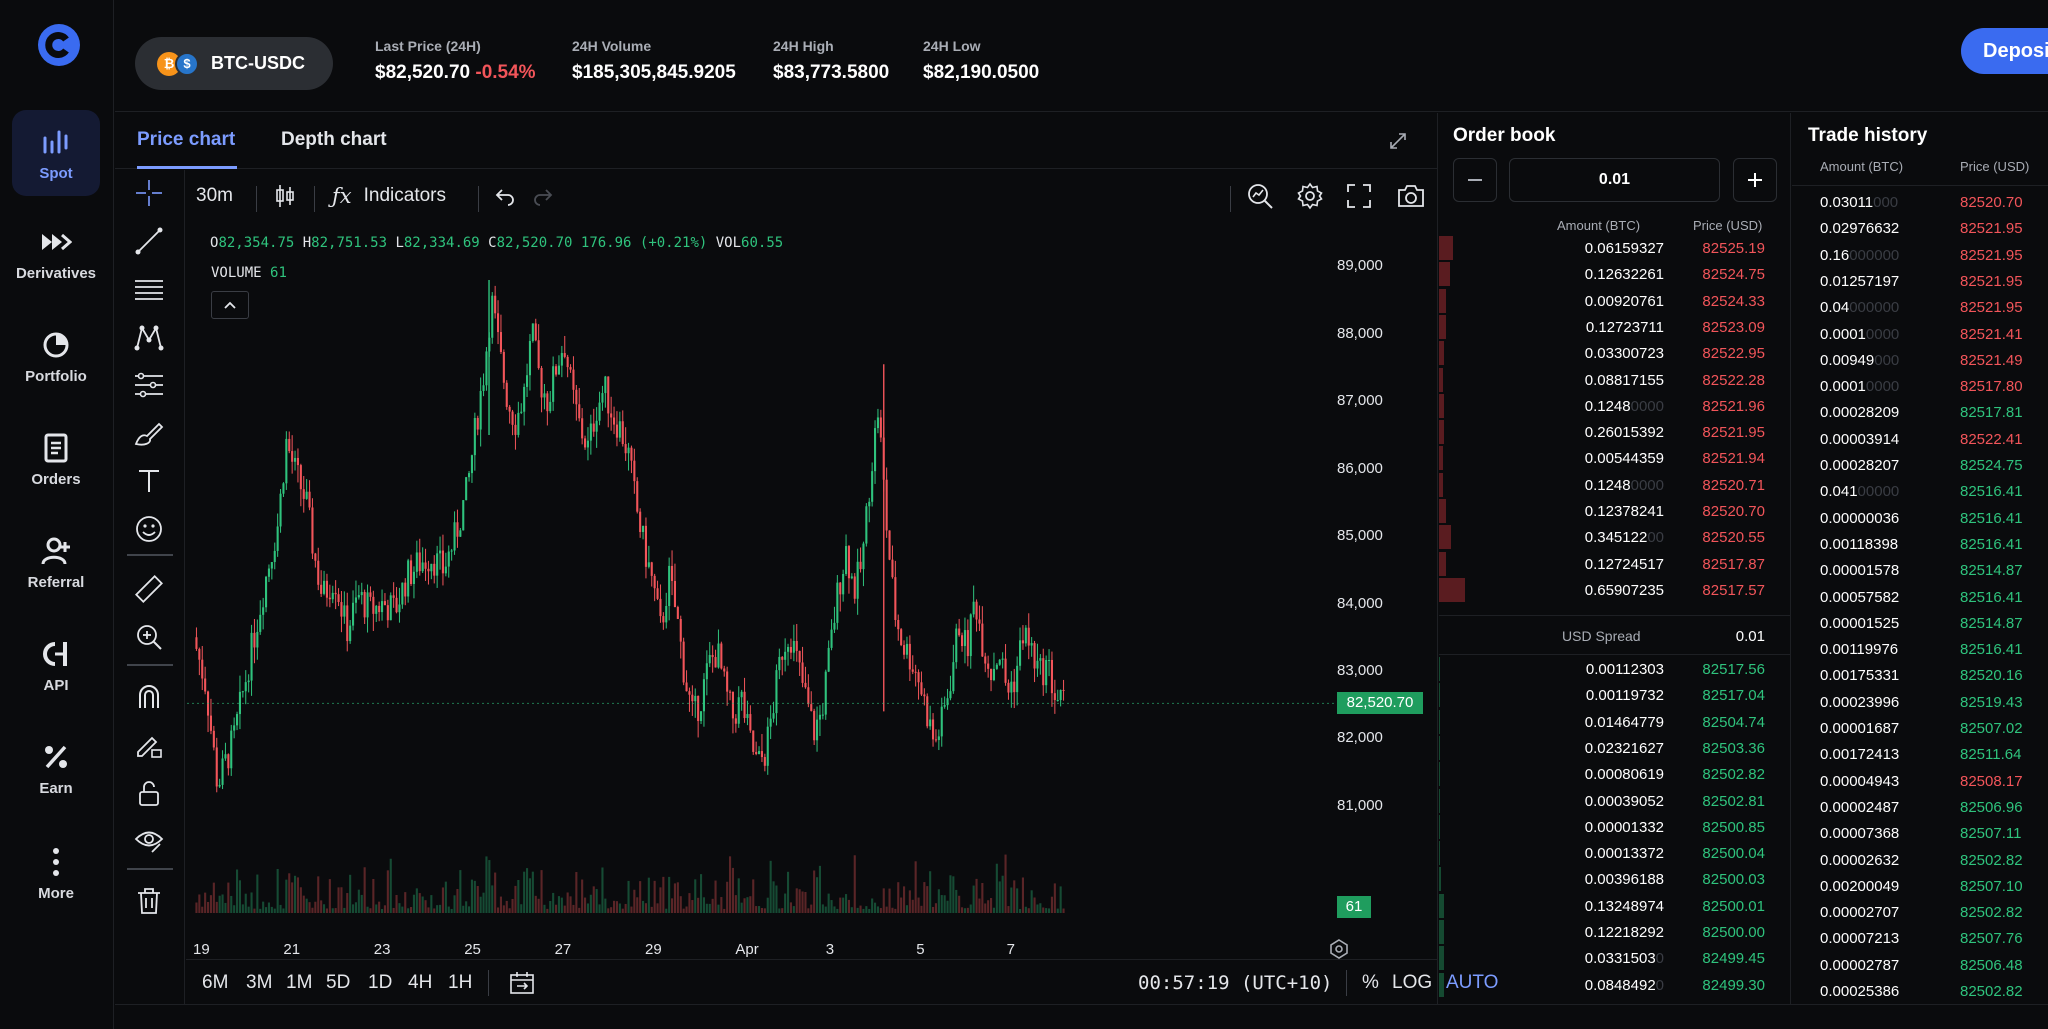  Describe the element at coordinates (1615, 853) in the screenshot. I see `bid-row: 0.00013372 82500.04` at that location.